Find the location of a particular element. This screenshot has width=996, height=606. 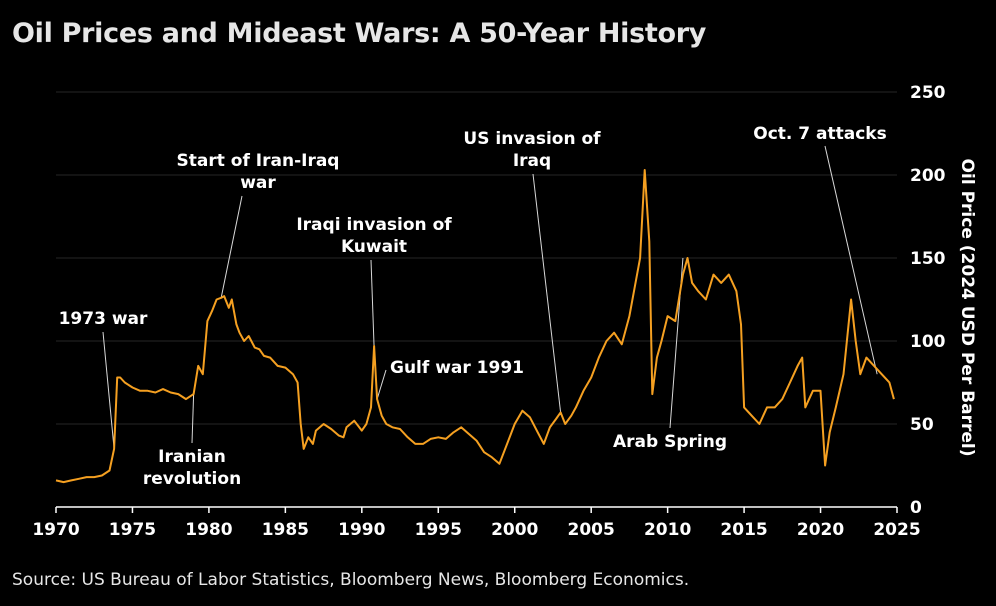

y-tick-label: 50 is located at coordinates (922, 425).